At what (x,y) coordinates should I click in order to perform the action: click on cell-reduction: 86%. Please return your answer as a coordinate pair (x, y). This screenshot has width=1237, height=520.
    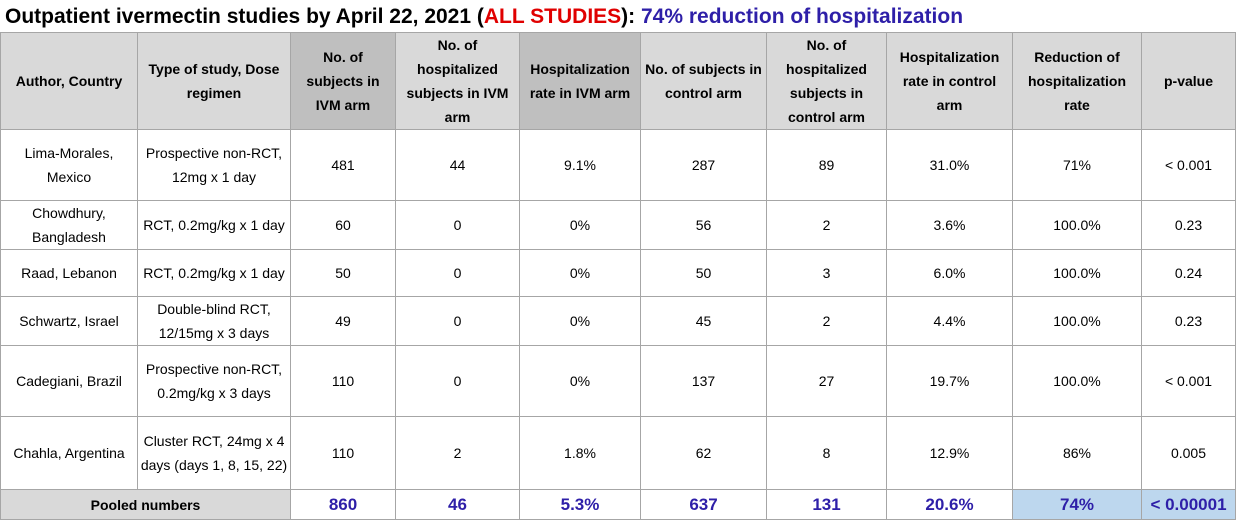
    Looking at the image, I should click on (1077, 453).